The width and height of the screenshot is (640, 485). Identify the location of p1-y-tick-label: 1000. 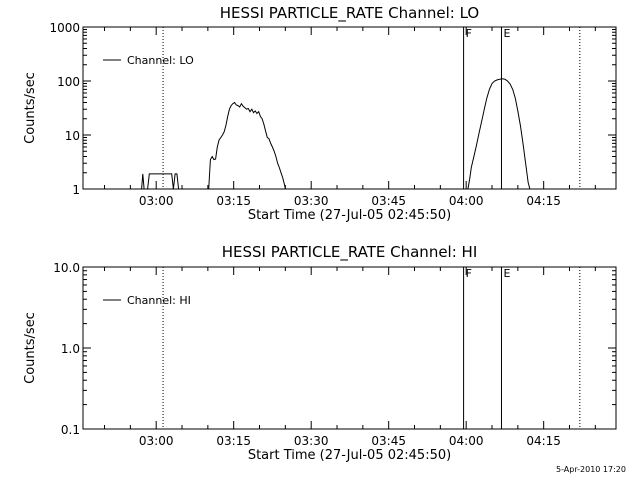
(64, 28).